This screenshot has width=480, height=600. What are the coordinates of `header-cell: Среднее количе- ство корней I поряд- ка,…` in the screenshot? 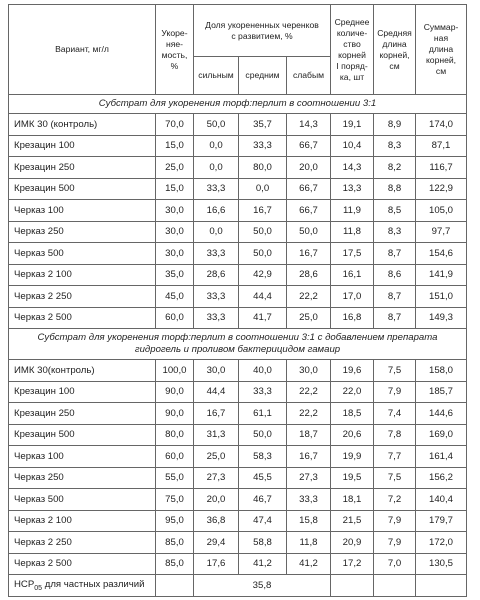 It's located at (352, 49).